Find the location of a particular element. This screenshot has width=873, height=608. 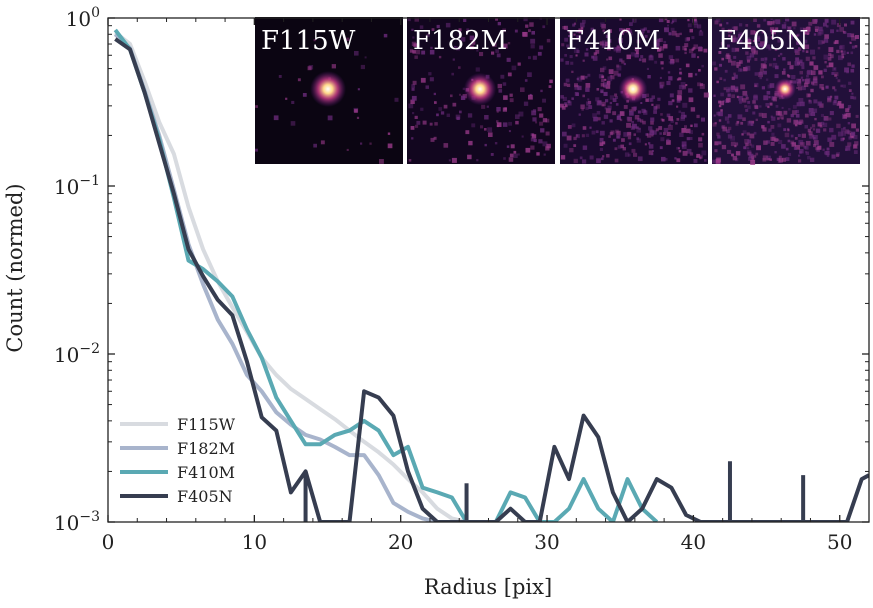

inset-panel-f182m: F182M is located at coordinates (481, 90).